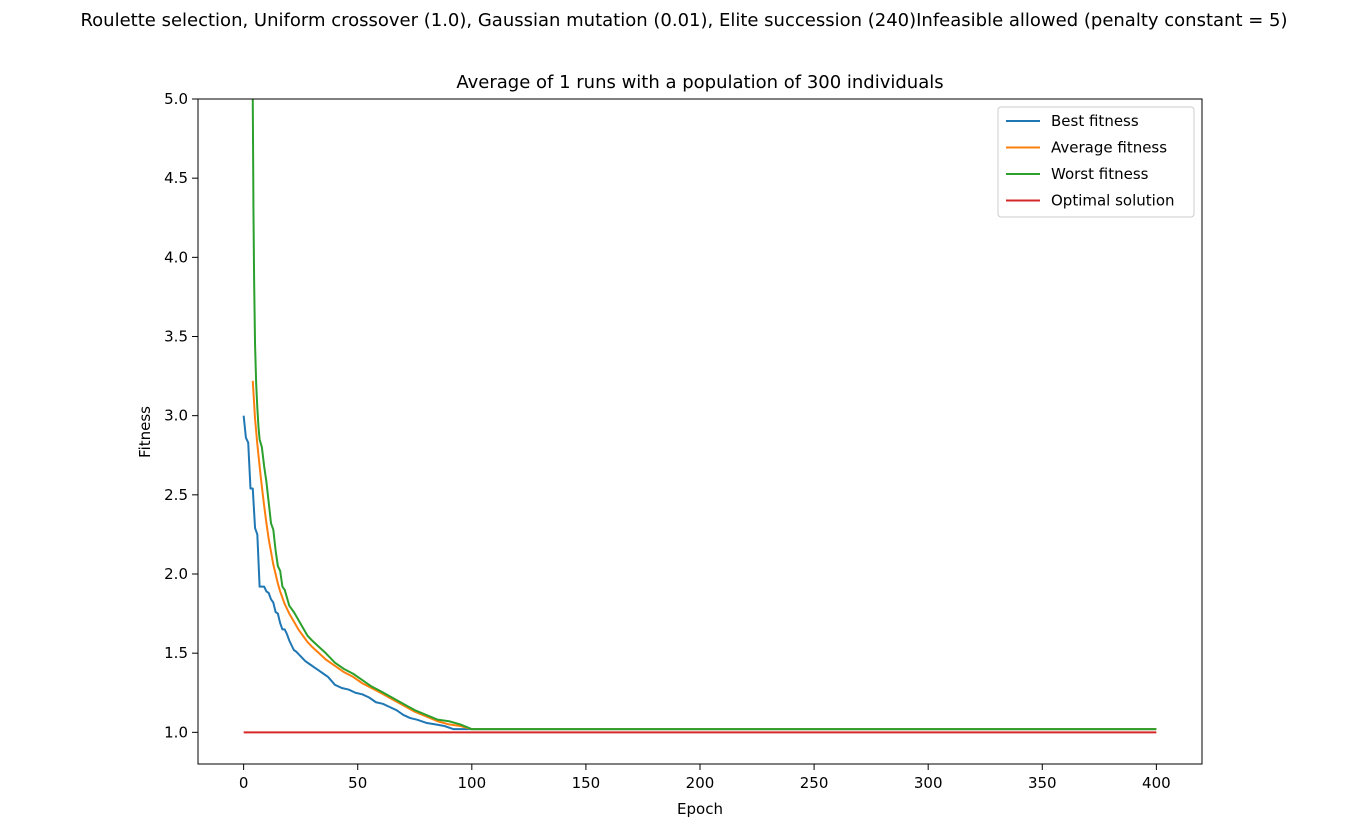  I want to click on x-tick-label: 100, so click(471, 783).